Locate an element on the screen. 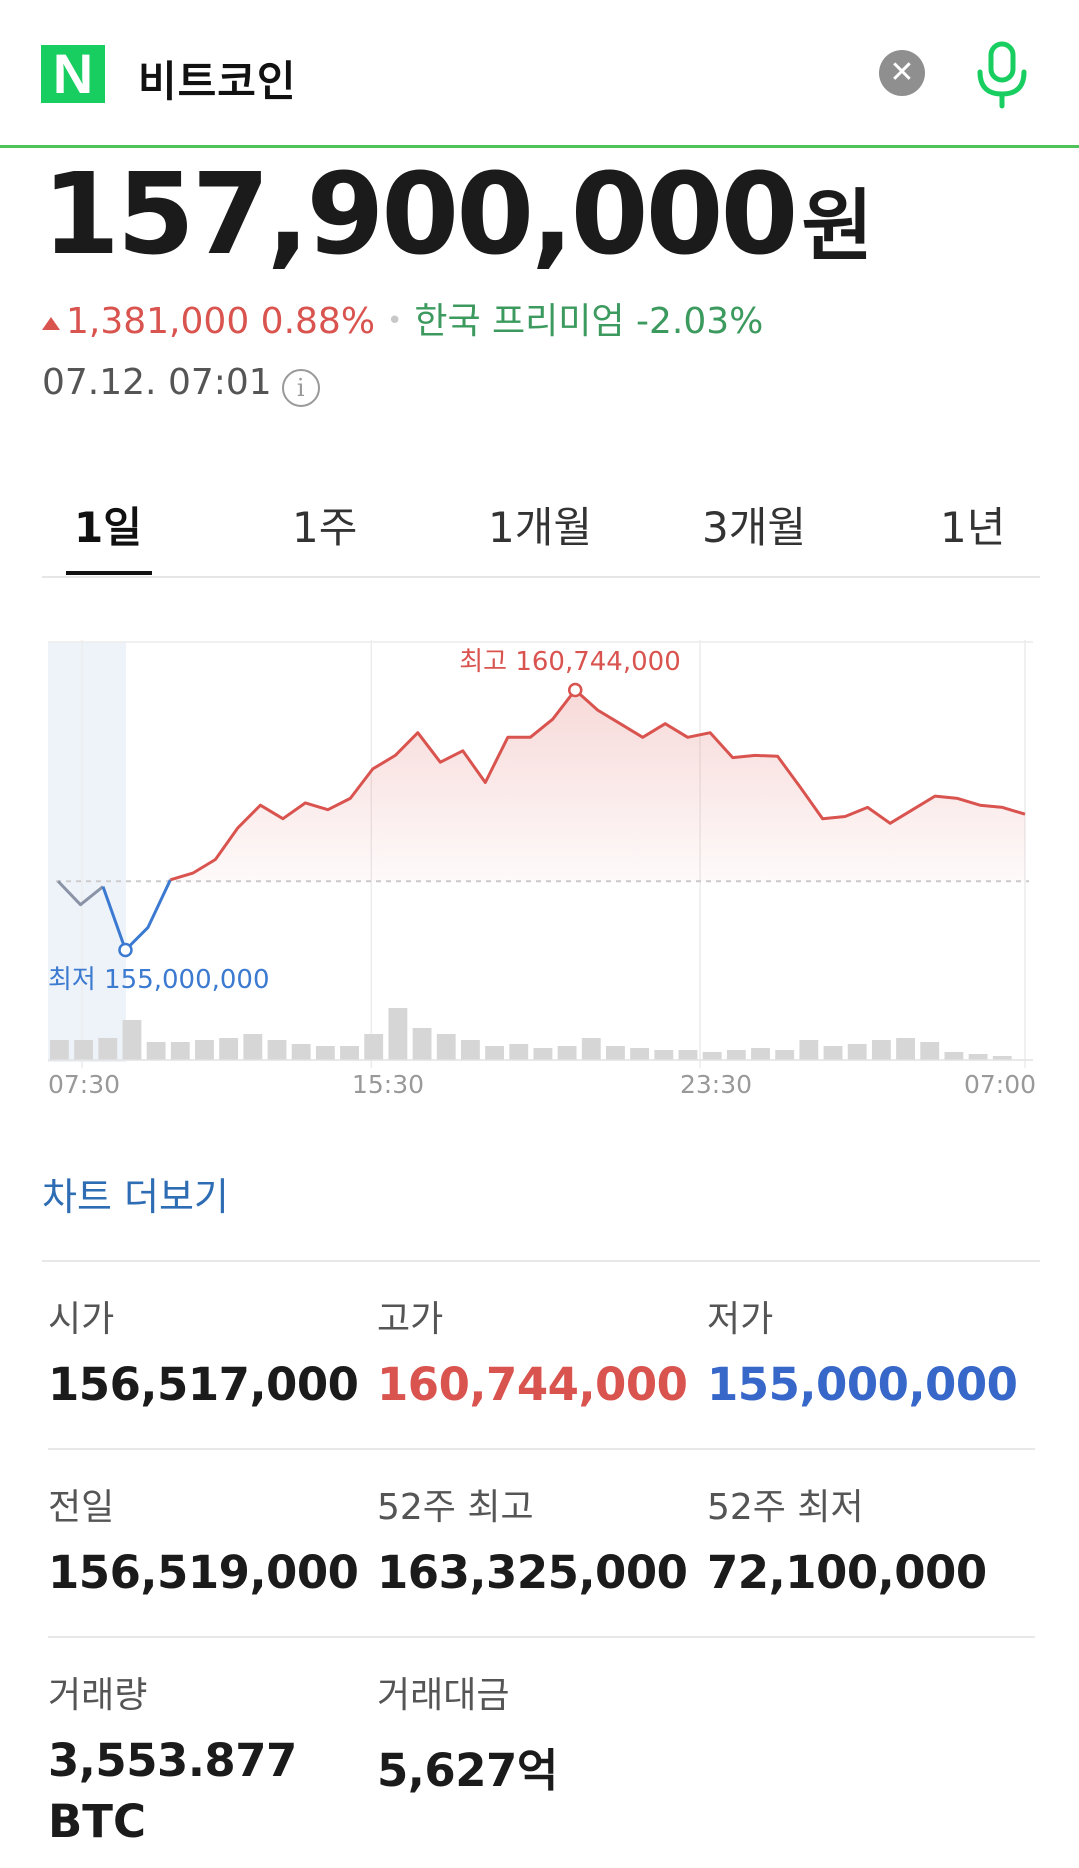 This screenshot has width=1079, height=1868. stat-low: 저가 155,000,000 is located at coordinates (862, 1350).